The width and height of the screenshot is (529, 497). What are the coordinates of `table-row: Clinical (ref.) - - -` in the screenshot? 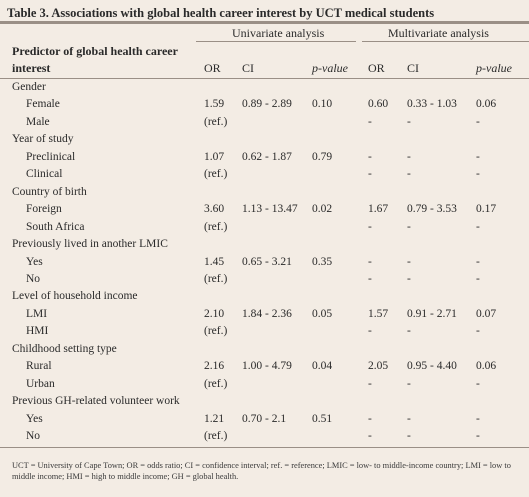 It's located at (264, 174).